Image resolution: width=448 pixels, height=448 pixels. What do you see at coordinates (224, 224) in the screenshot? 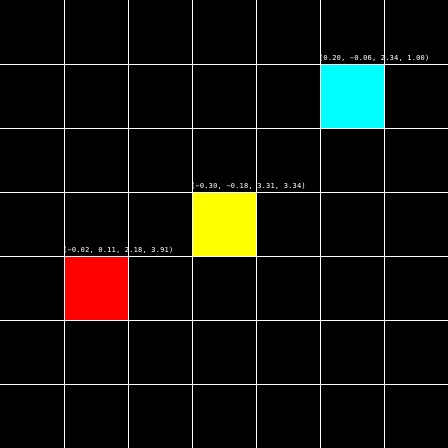
I see `yellow-block` at bounding box center [224, 224].